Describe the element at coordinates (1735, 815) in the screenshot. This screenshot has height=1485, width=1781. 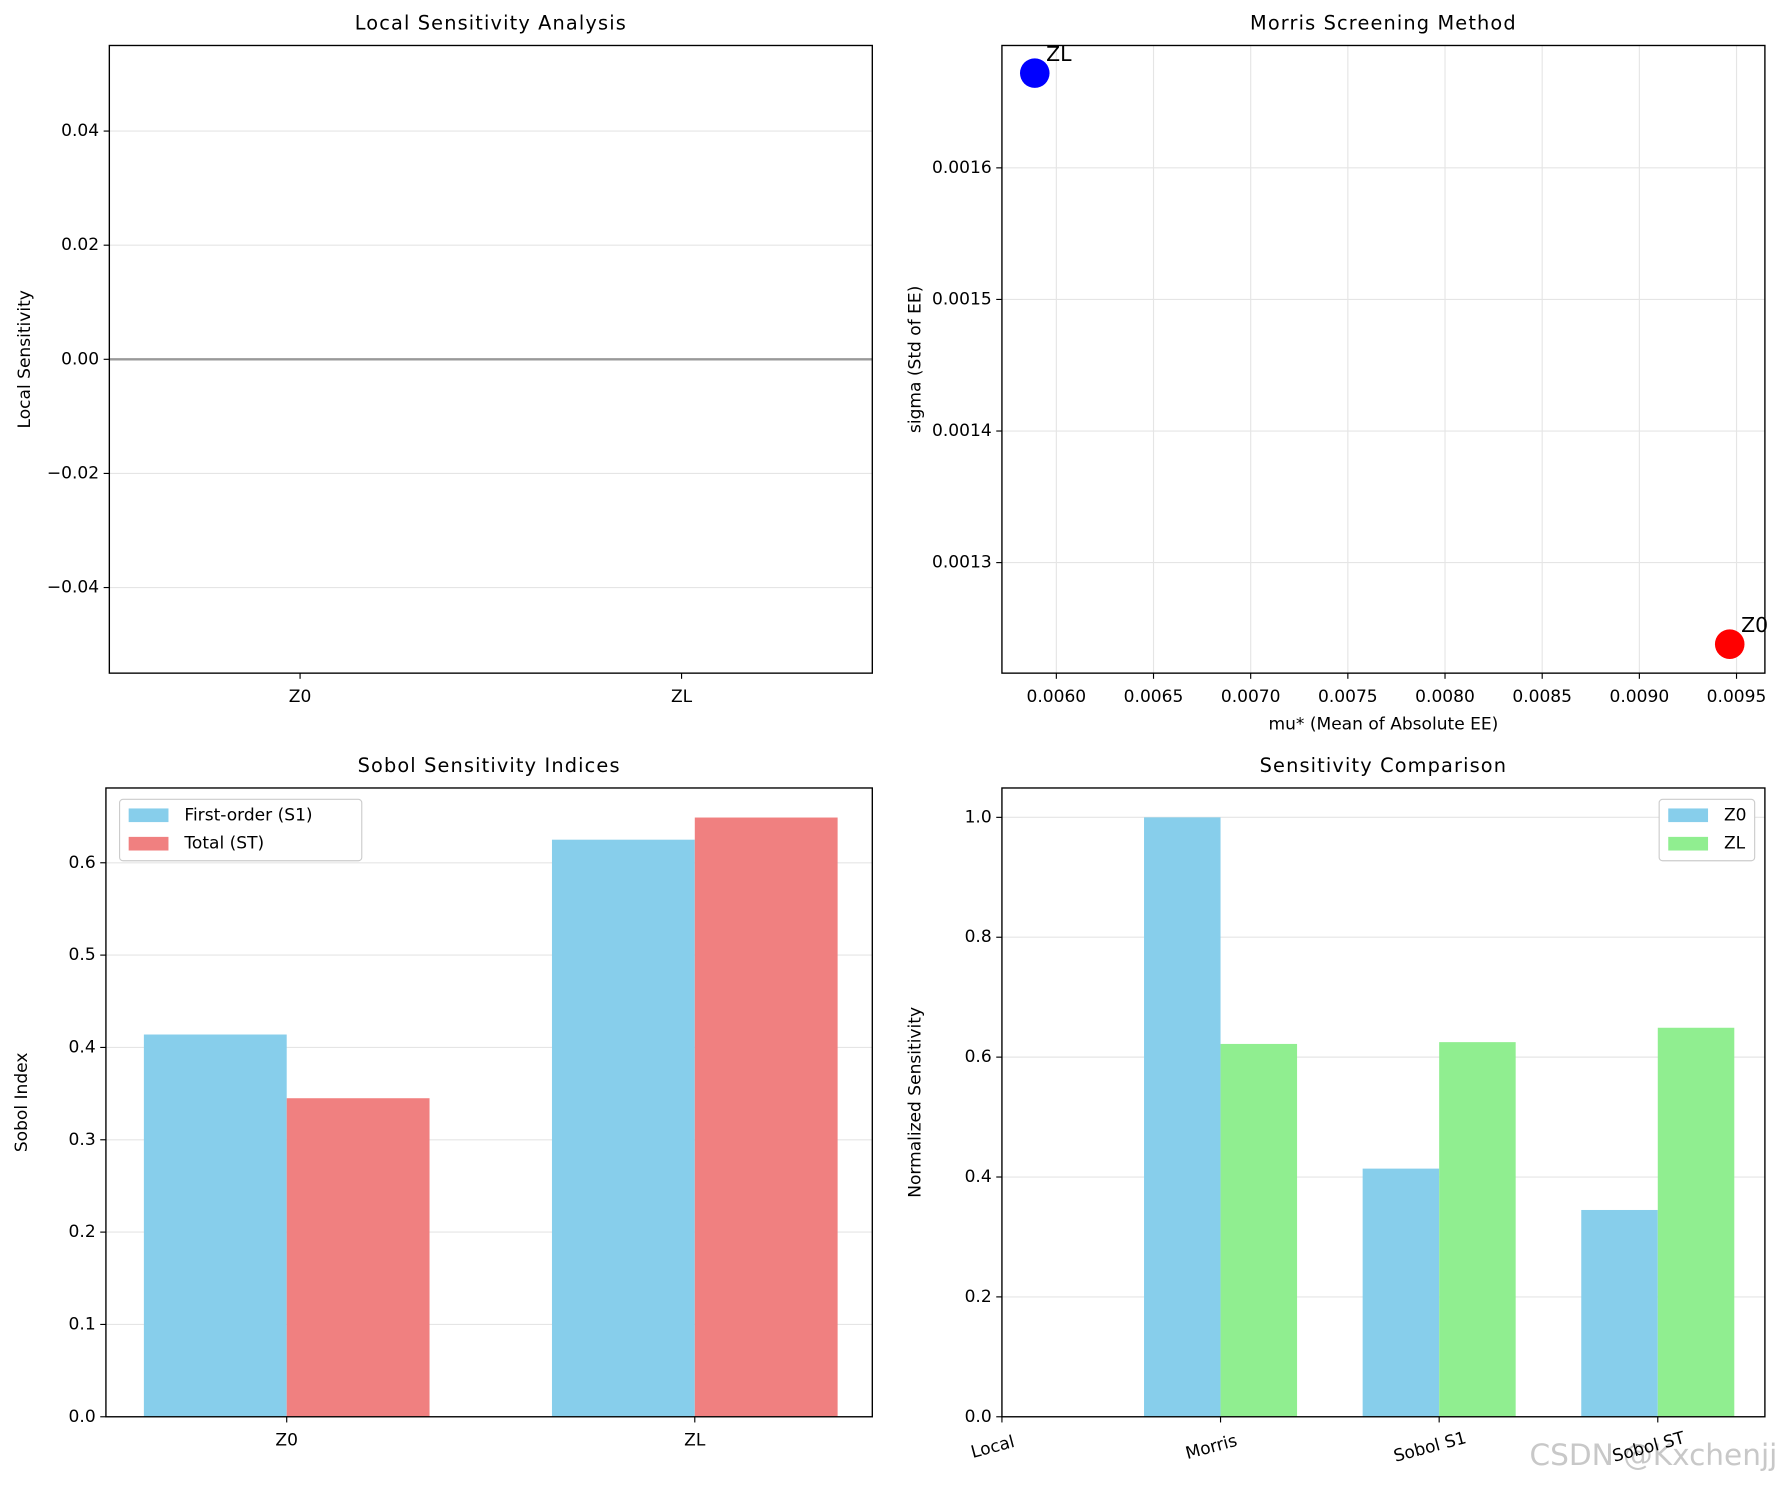
I see `legend-label: Z0` at that location.